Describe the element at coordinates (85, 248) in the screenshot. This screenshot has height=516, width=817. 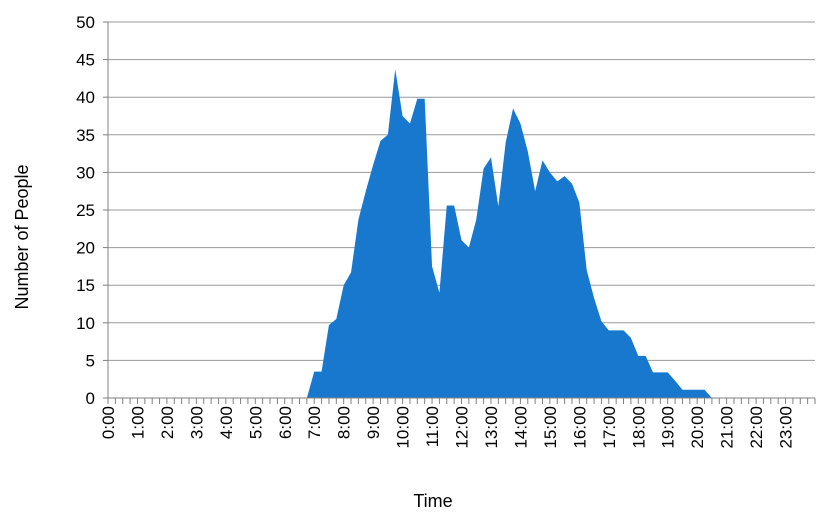
I see `y-tick-label: 20` at that location.